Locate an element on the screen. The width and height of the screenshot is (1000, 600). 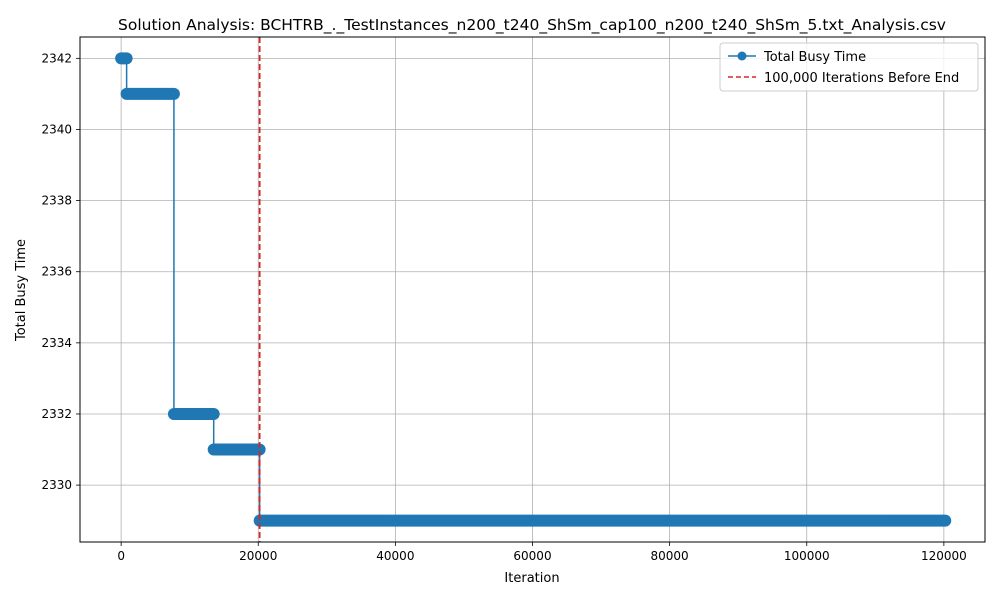
x-tick-label: 120000 is located at coordinates (944, 556).